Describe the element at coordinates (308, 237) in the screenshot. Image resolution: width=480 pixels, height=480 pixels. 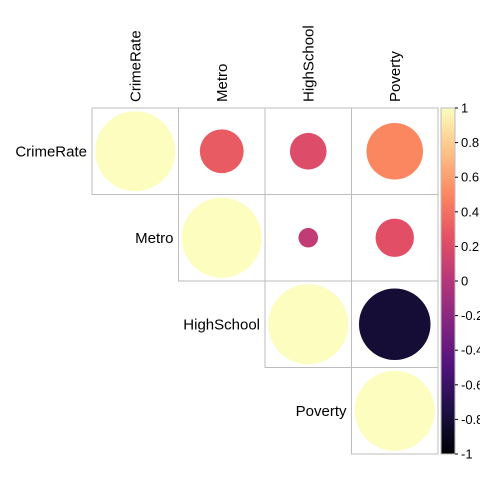
I see `corr-circle-metro-highschool` at that location.